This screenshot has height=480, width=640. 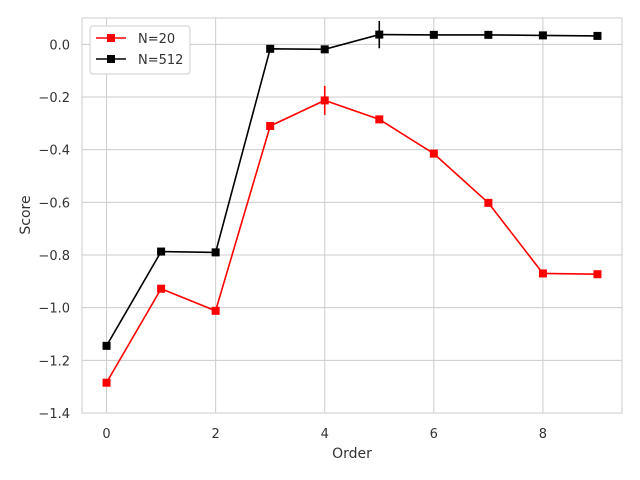 I want to click on legend-label: N=512, so click(x=160, y=60).